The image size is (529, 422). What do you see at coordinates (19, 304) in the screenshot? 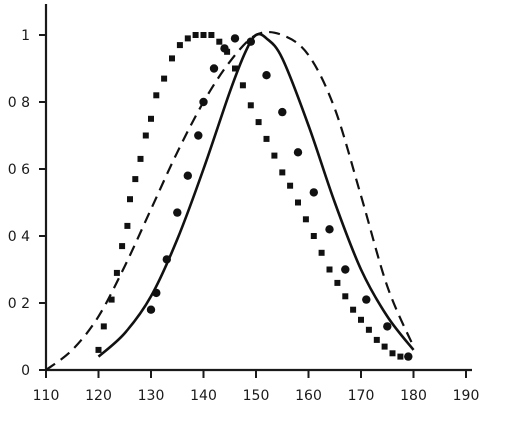
I see `y-tick-label: 0 2` at bounding box center [19, 304].